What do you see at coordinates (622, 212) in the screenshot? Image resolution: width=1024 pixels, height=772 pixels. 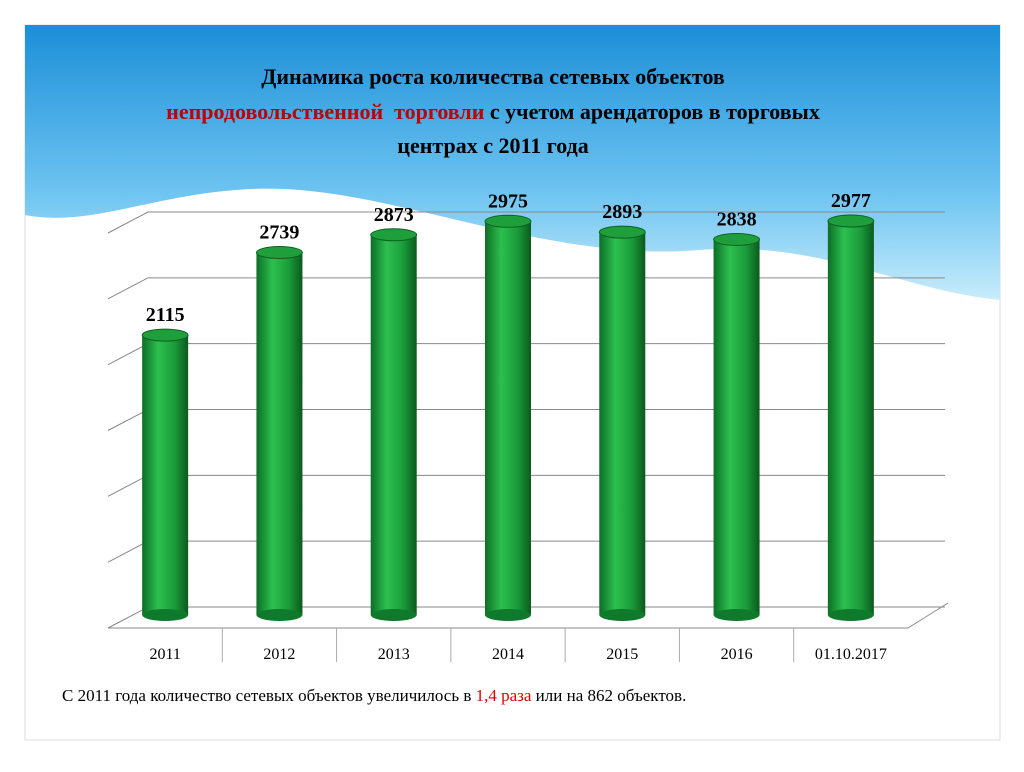 I see `value-label: 2893` at bounding box center [622, 212].